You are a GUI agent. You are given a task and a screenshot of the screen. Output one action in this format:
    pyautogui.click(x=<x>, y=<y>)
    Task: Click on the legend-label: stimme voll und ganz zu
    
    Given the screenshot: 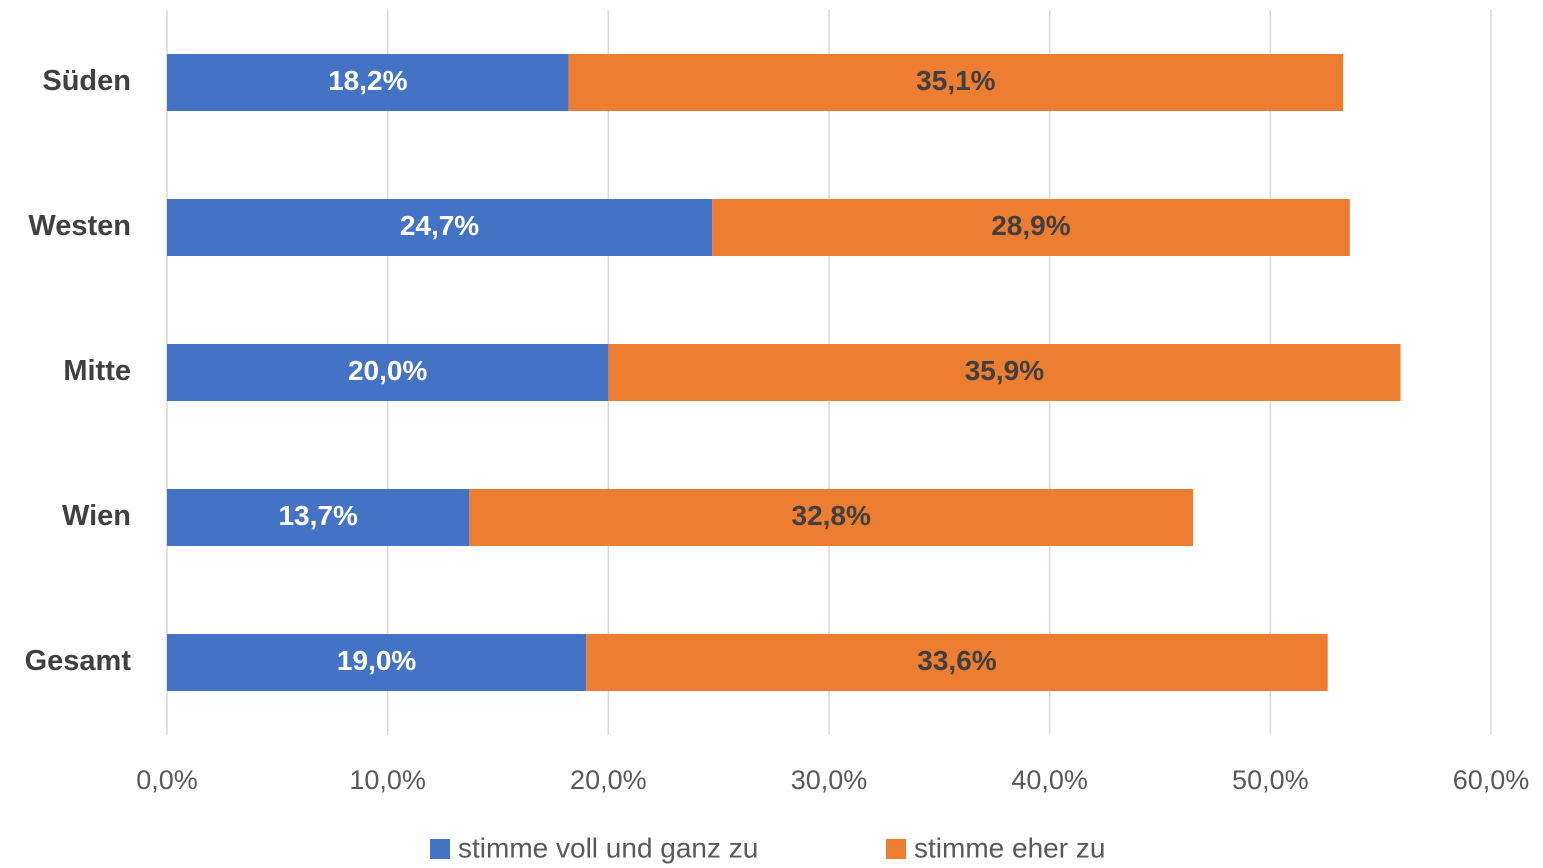 What is the action you would take?
    pyautogui.click(x=608, y=847)
    